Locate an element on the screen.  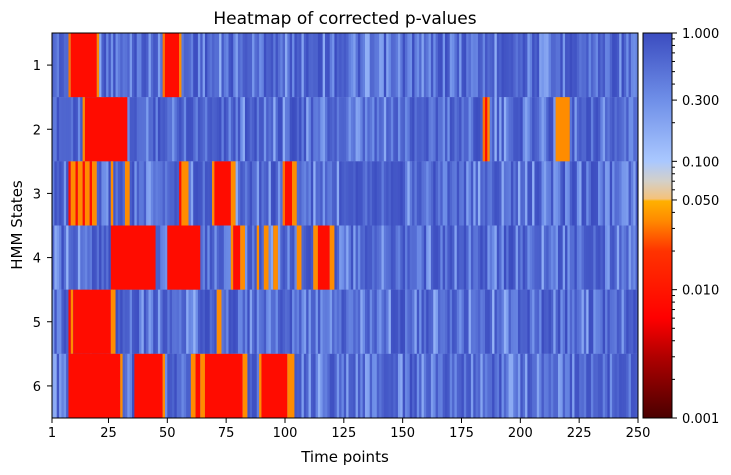
y-tick-label: 5 is located at coordinates (37, 323).